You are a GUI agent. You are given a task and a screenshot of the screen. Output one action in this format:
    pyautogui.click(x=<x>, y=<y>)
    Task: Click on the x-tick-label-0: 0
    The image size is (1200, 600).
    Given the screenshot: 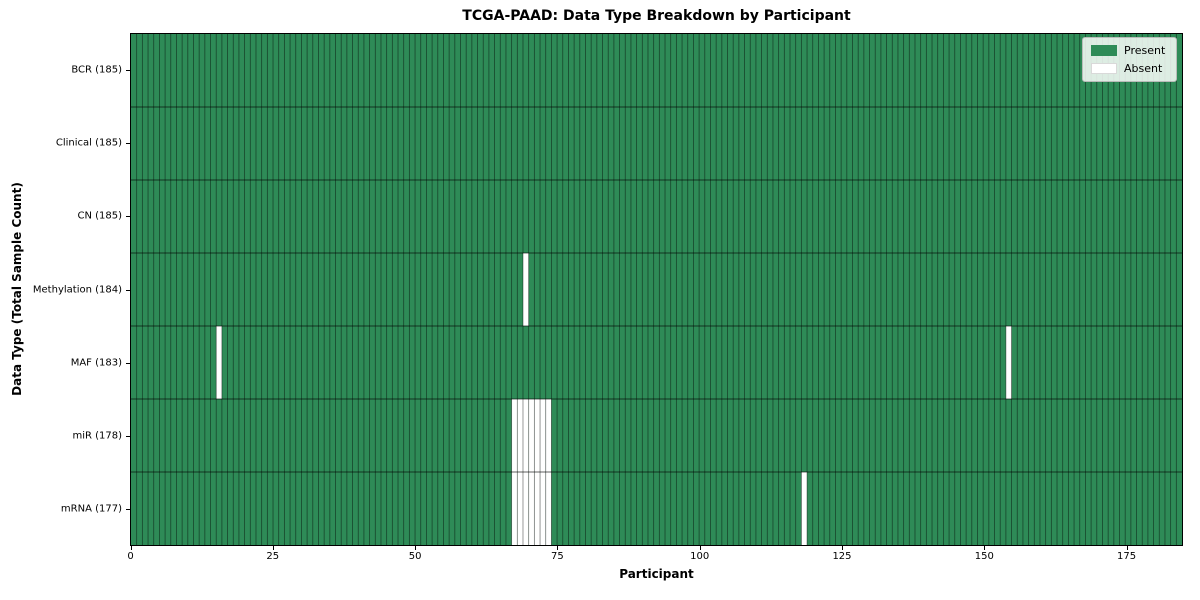 What is the action you would take?
    pyautogui.click(x=130, y=556)
    